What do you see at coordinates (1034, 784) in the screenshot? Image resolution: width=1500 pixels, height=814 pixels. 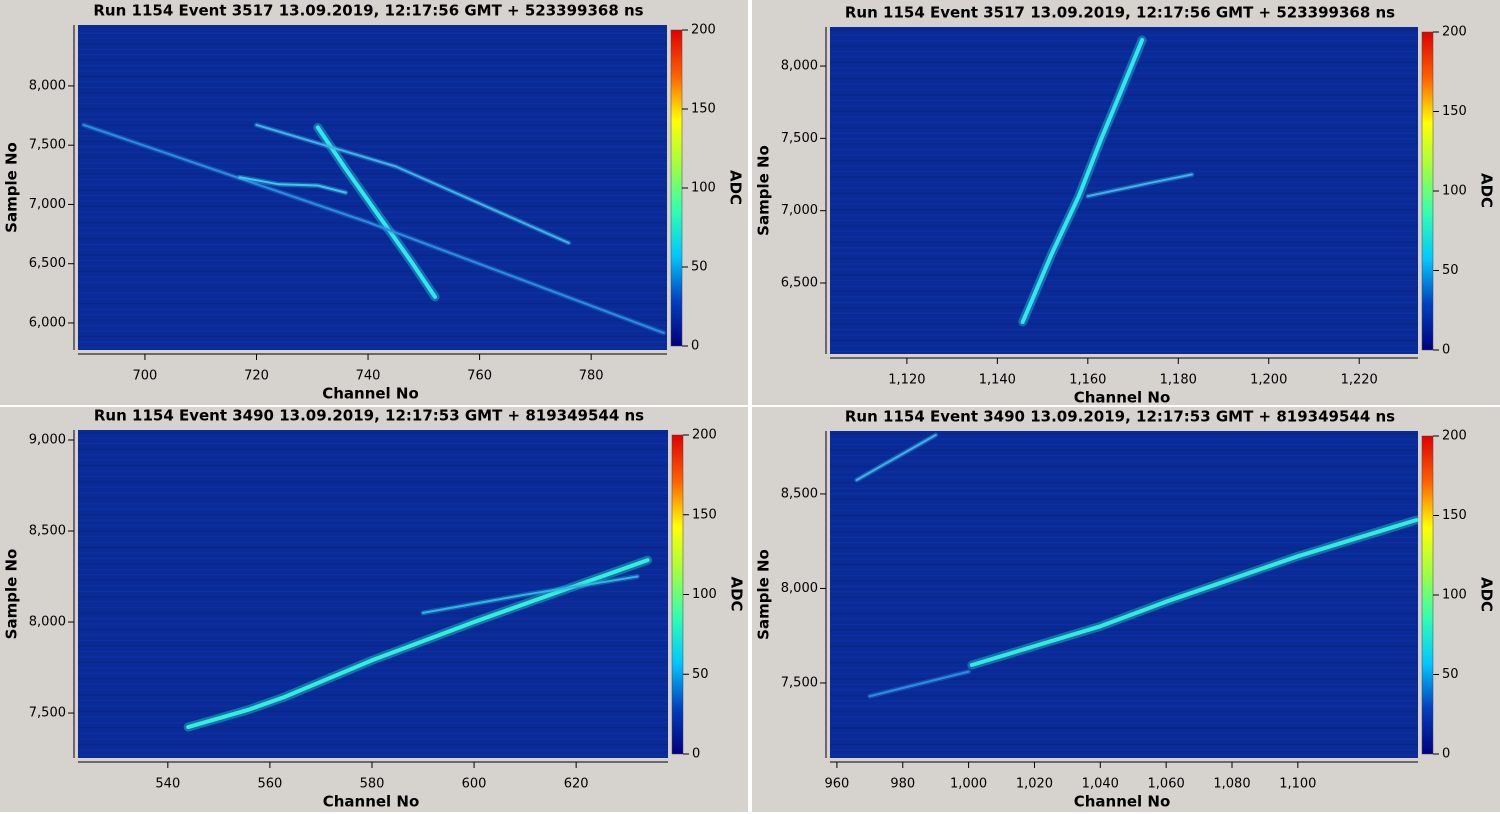 I see `x-tick-label: 1,020` at bounding box center [1034, 784].